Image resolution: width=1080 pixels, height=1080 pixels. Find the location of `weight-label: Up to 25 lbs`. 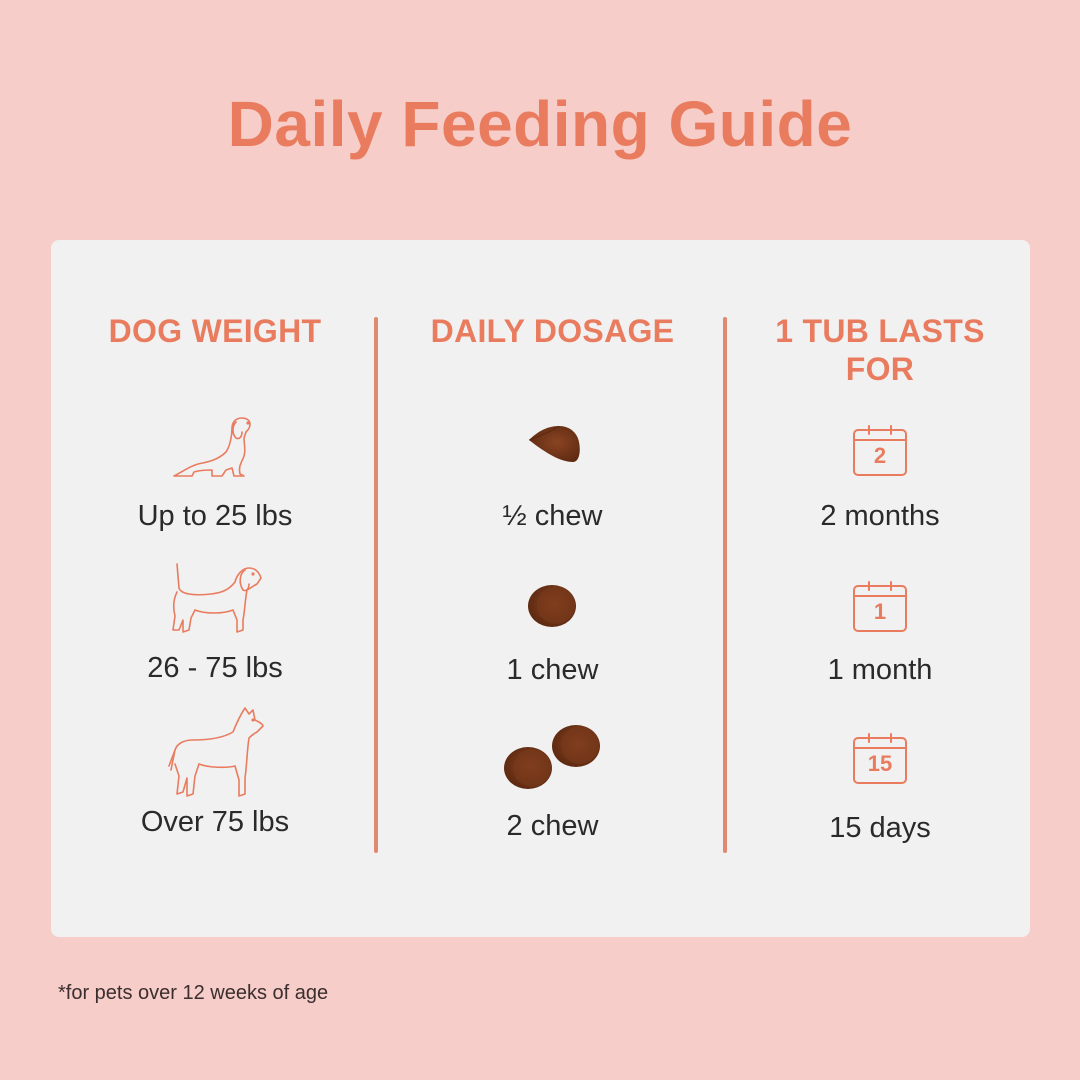

weight-label: Up to 25 lbs is located at coordinates (215, 516).